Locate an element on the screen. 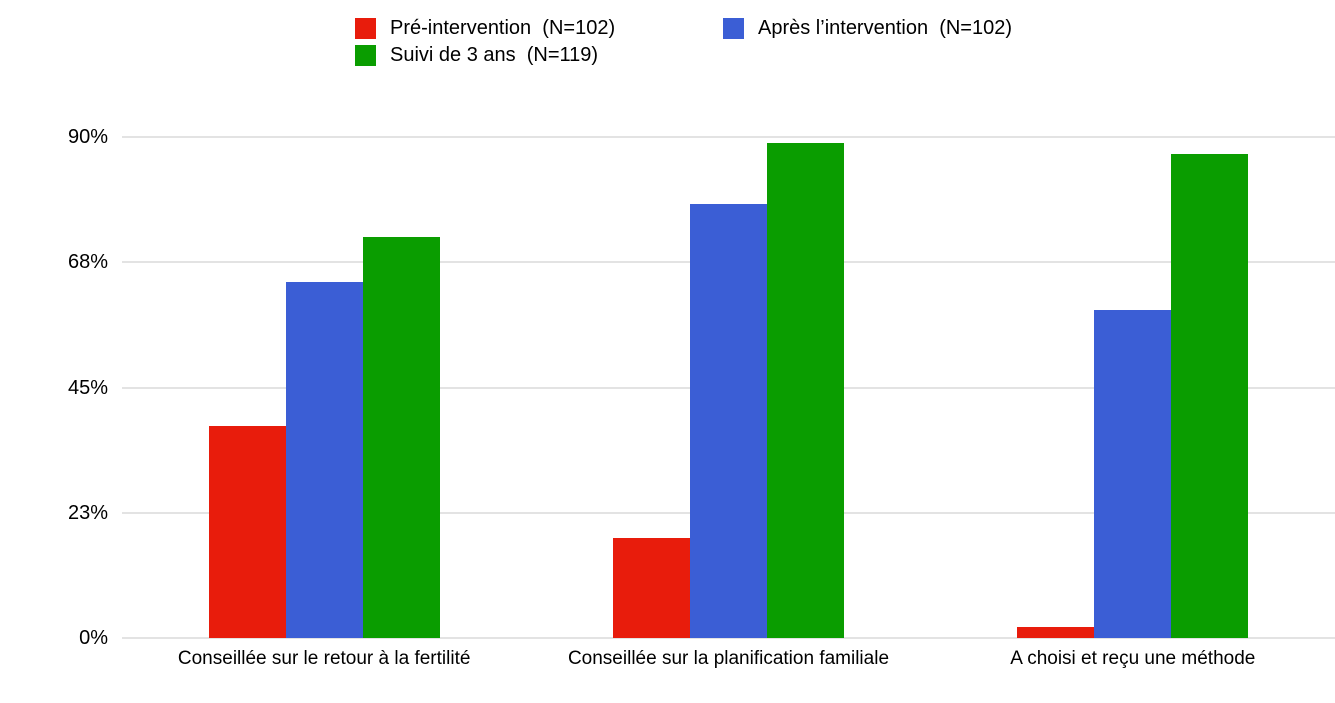 The height and width of the screenshot is (703, 1335). legend-item: Après l’intervention (N=102) is located at coordinates (867, 28).